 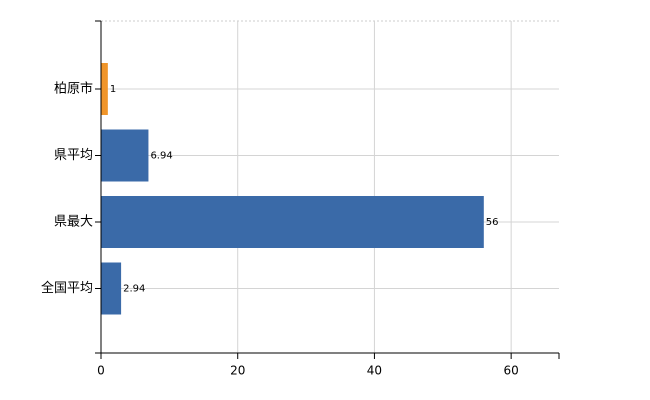 What do you see at coordinates (511, 371) in the screenshot?
I see `x-tick-label: 60` at bounding box center [511, 371].